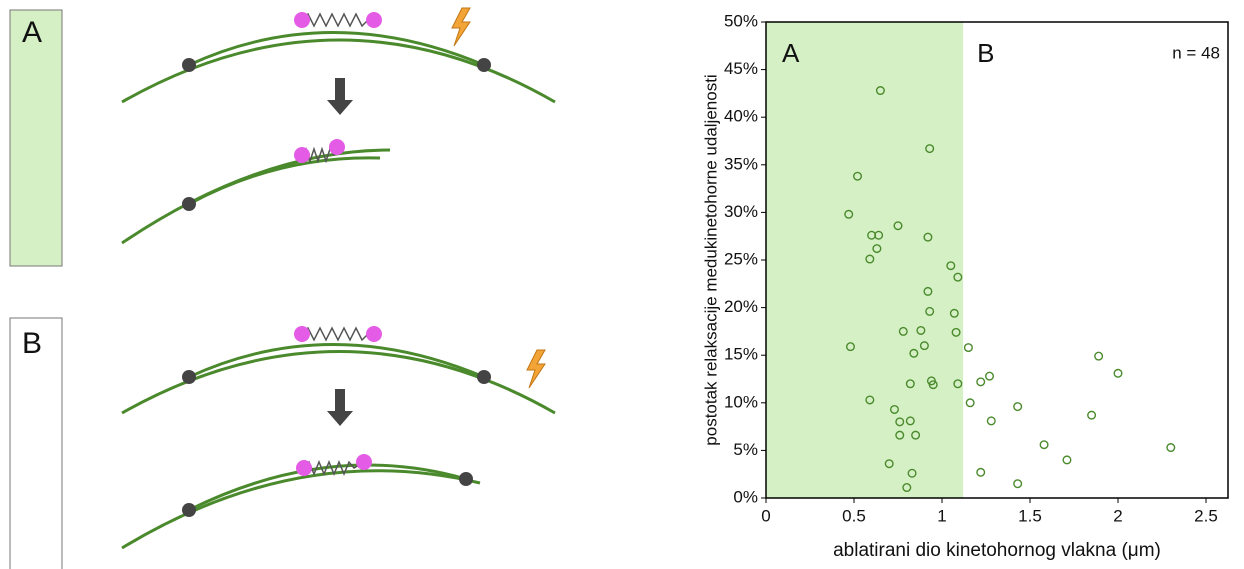 Image resolution: width=1244 pixels, height=569 pixels. I want to click on x-tick-label: 1.5, so click(1030, 515).